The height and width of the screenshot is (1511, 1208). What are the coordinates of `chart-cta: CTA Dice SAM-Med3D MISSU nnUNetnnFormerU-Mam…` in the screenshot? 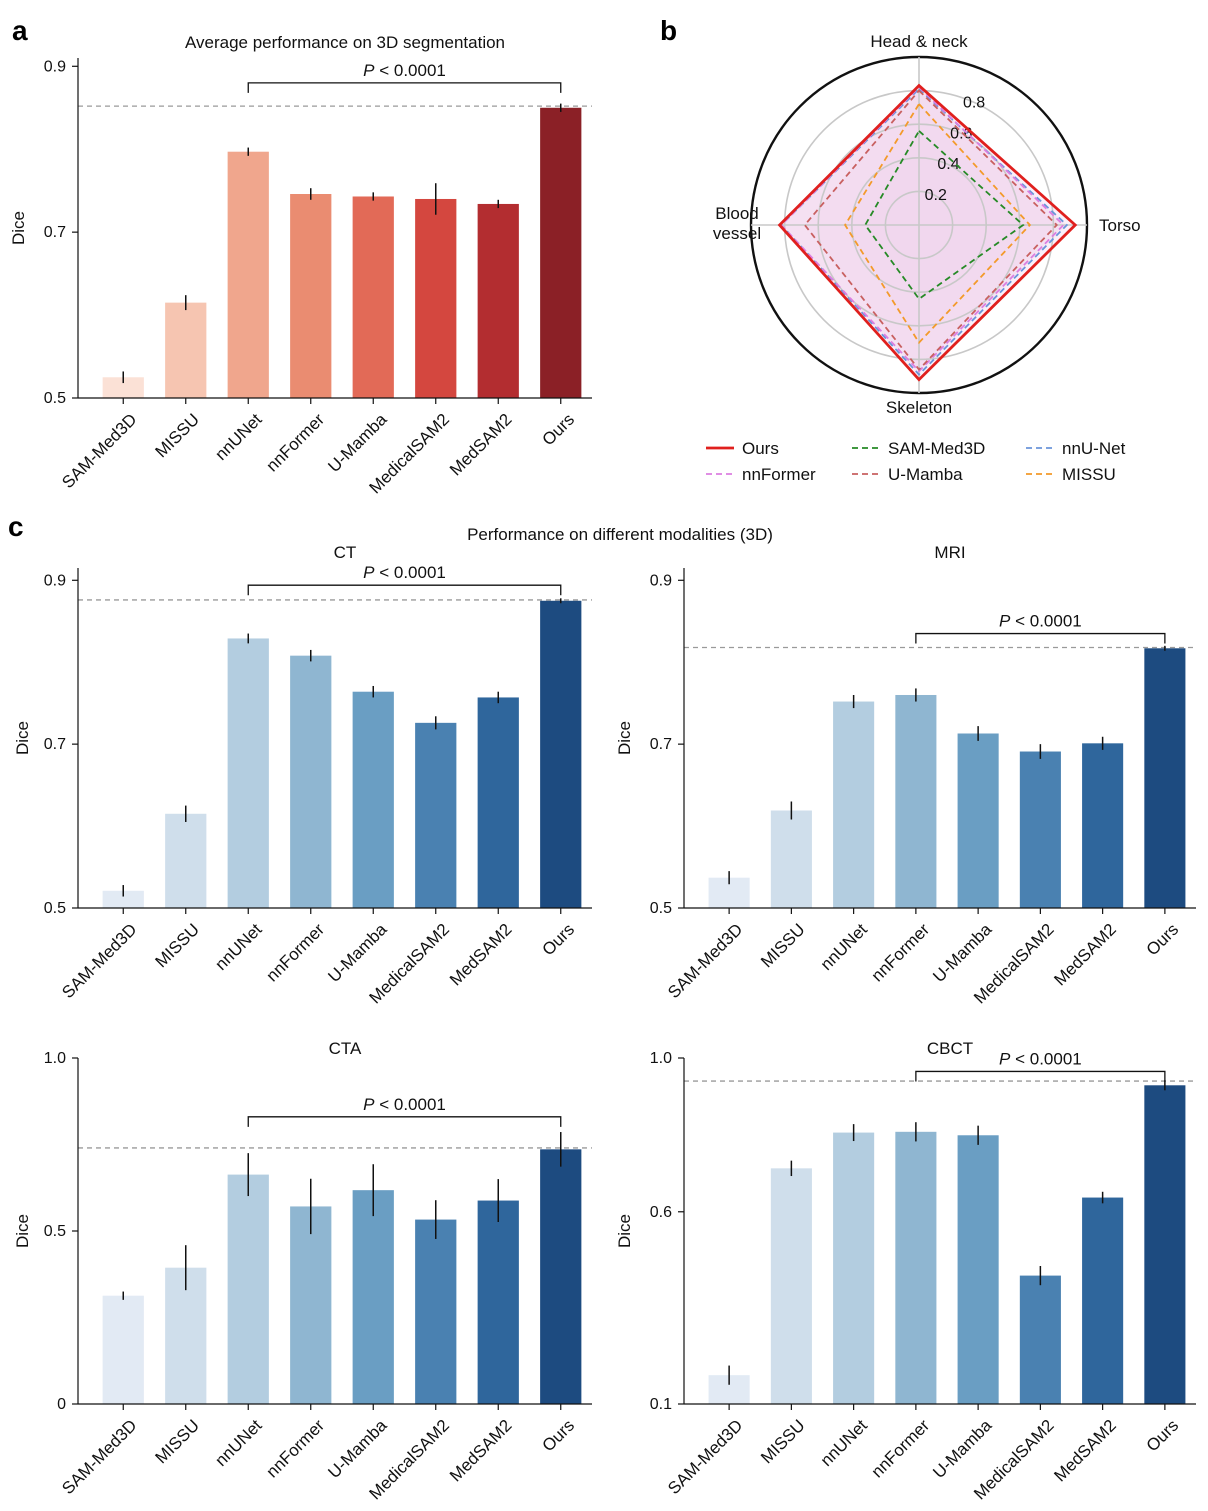 It's located at (302, 1271).